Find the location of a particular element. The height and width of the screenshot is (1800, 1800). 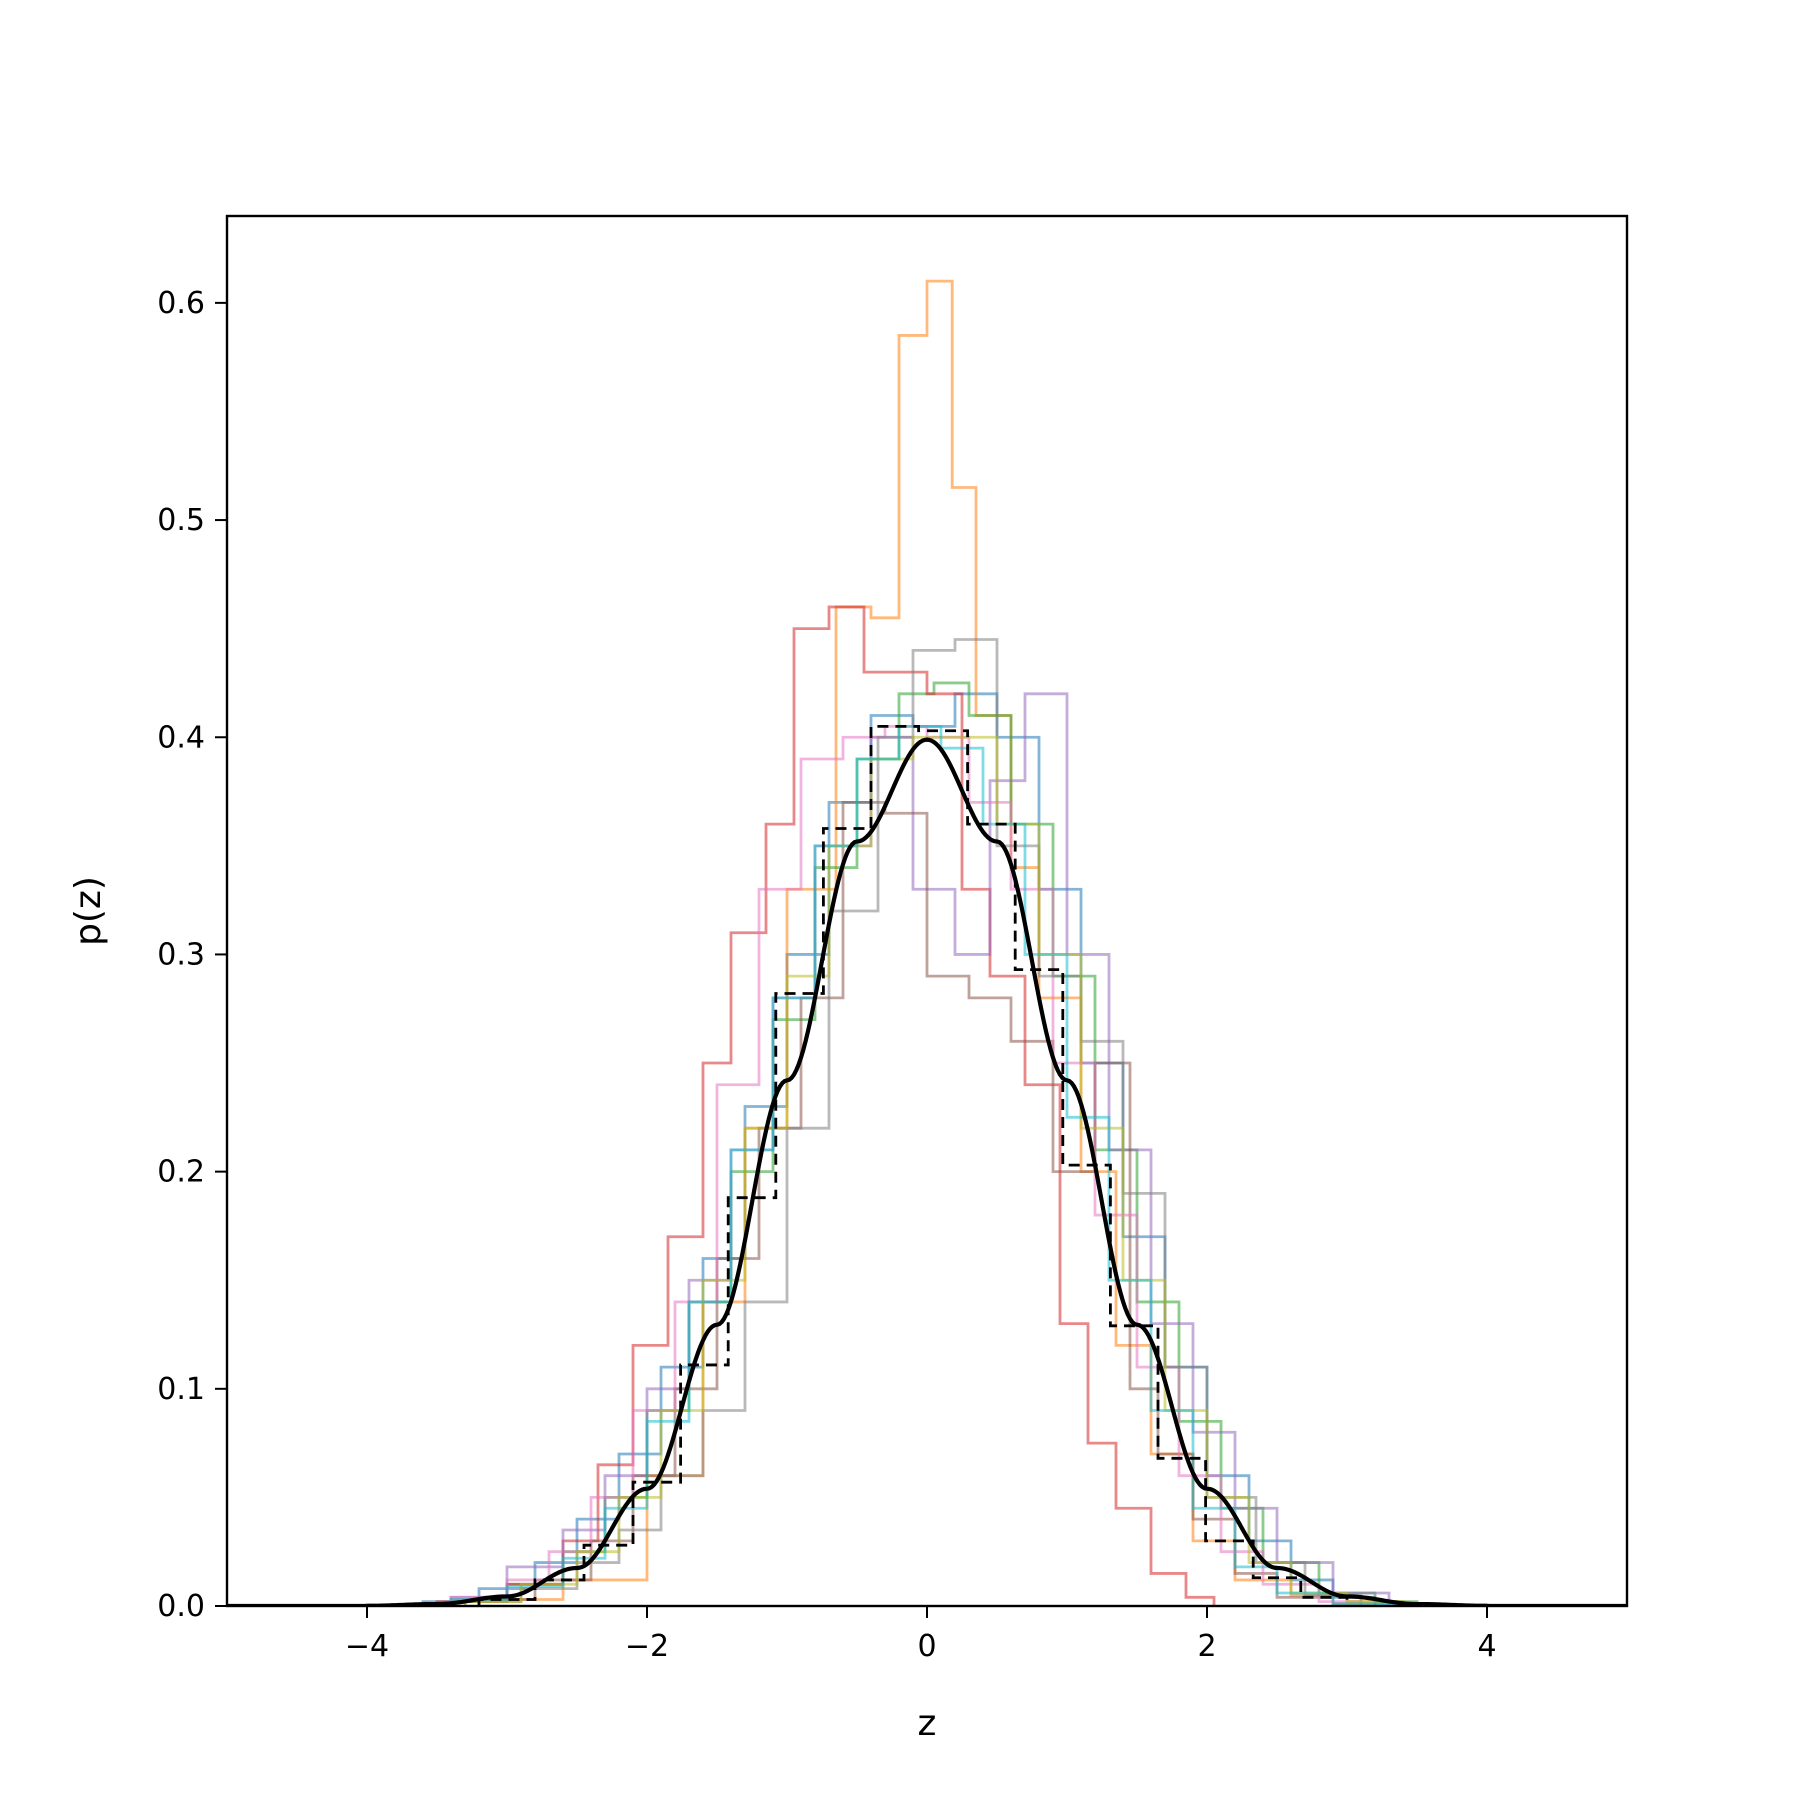

y-tick-label: 0.0 is located at coordinates (181, 1606).